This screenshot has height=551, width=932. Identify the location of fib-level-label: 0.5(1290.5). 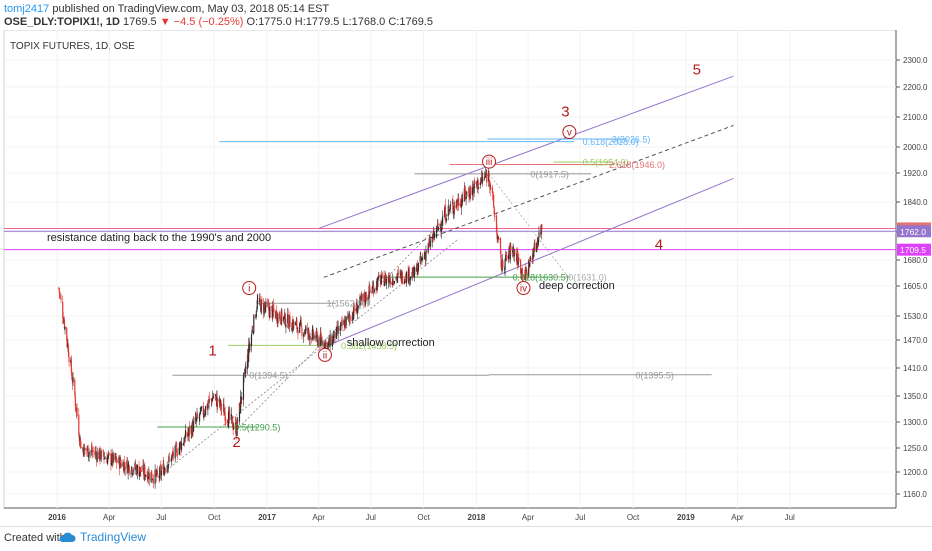
(257, 427).